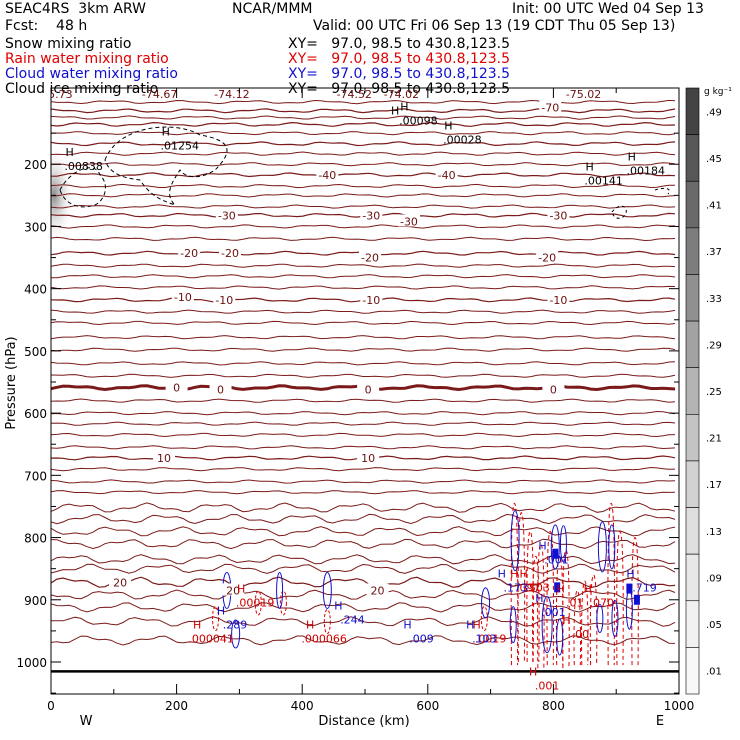  Describe the element at coordinates (660, 721) in the screenshot. I see `x-axis-east-label: E` at that location.